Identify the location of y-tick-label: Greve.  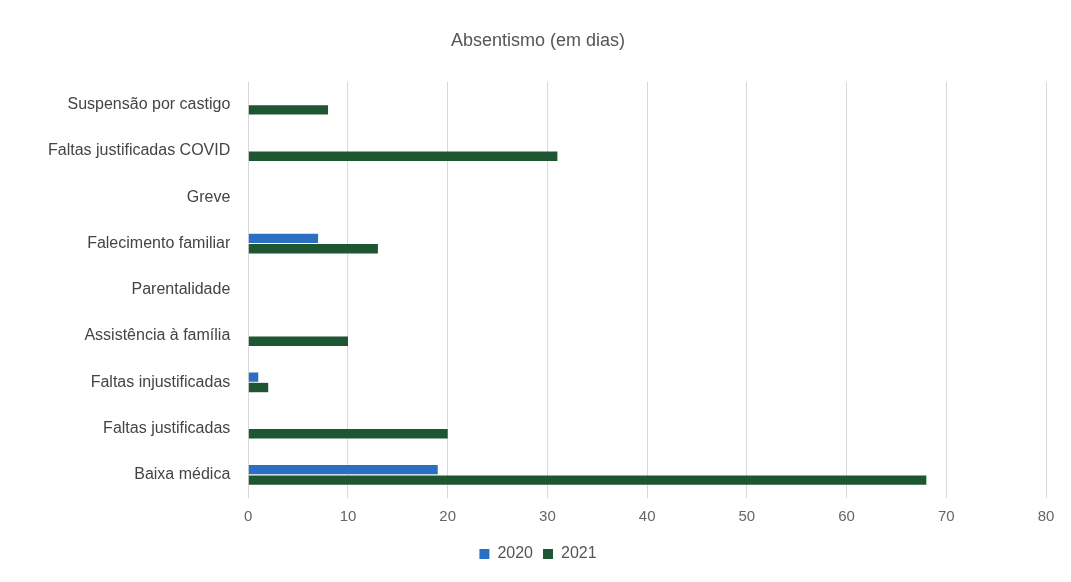
(208, 196).